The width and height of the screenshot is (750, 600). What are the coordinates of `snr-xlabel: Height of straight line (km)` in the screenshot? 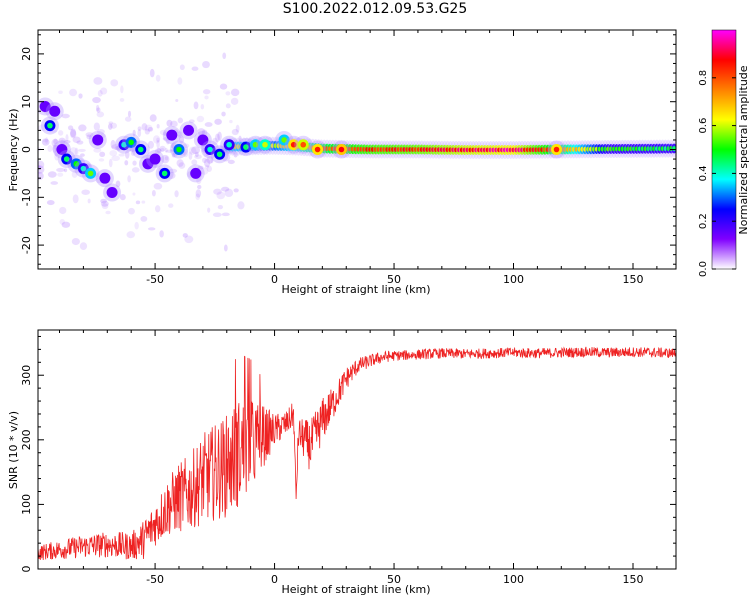 It's located at (355, 589).